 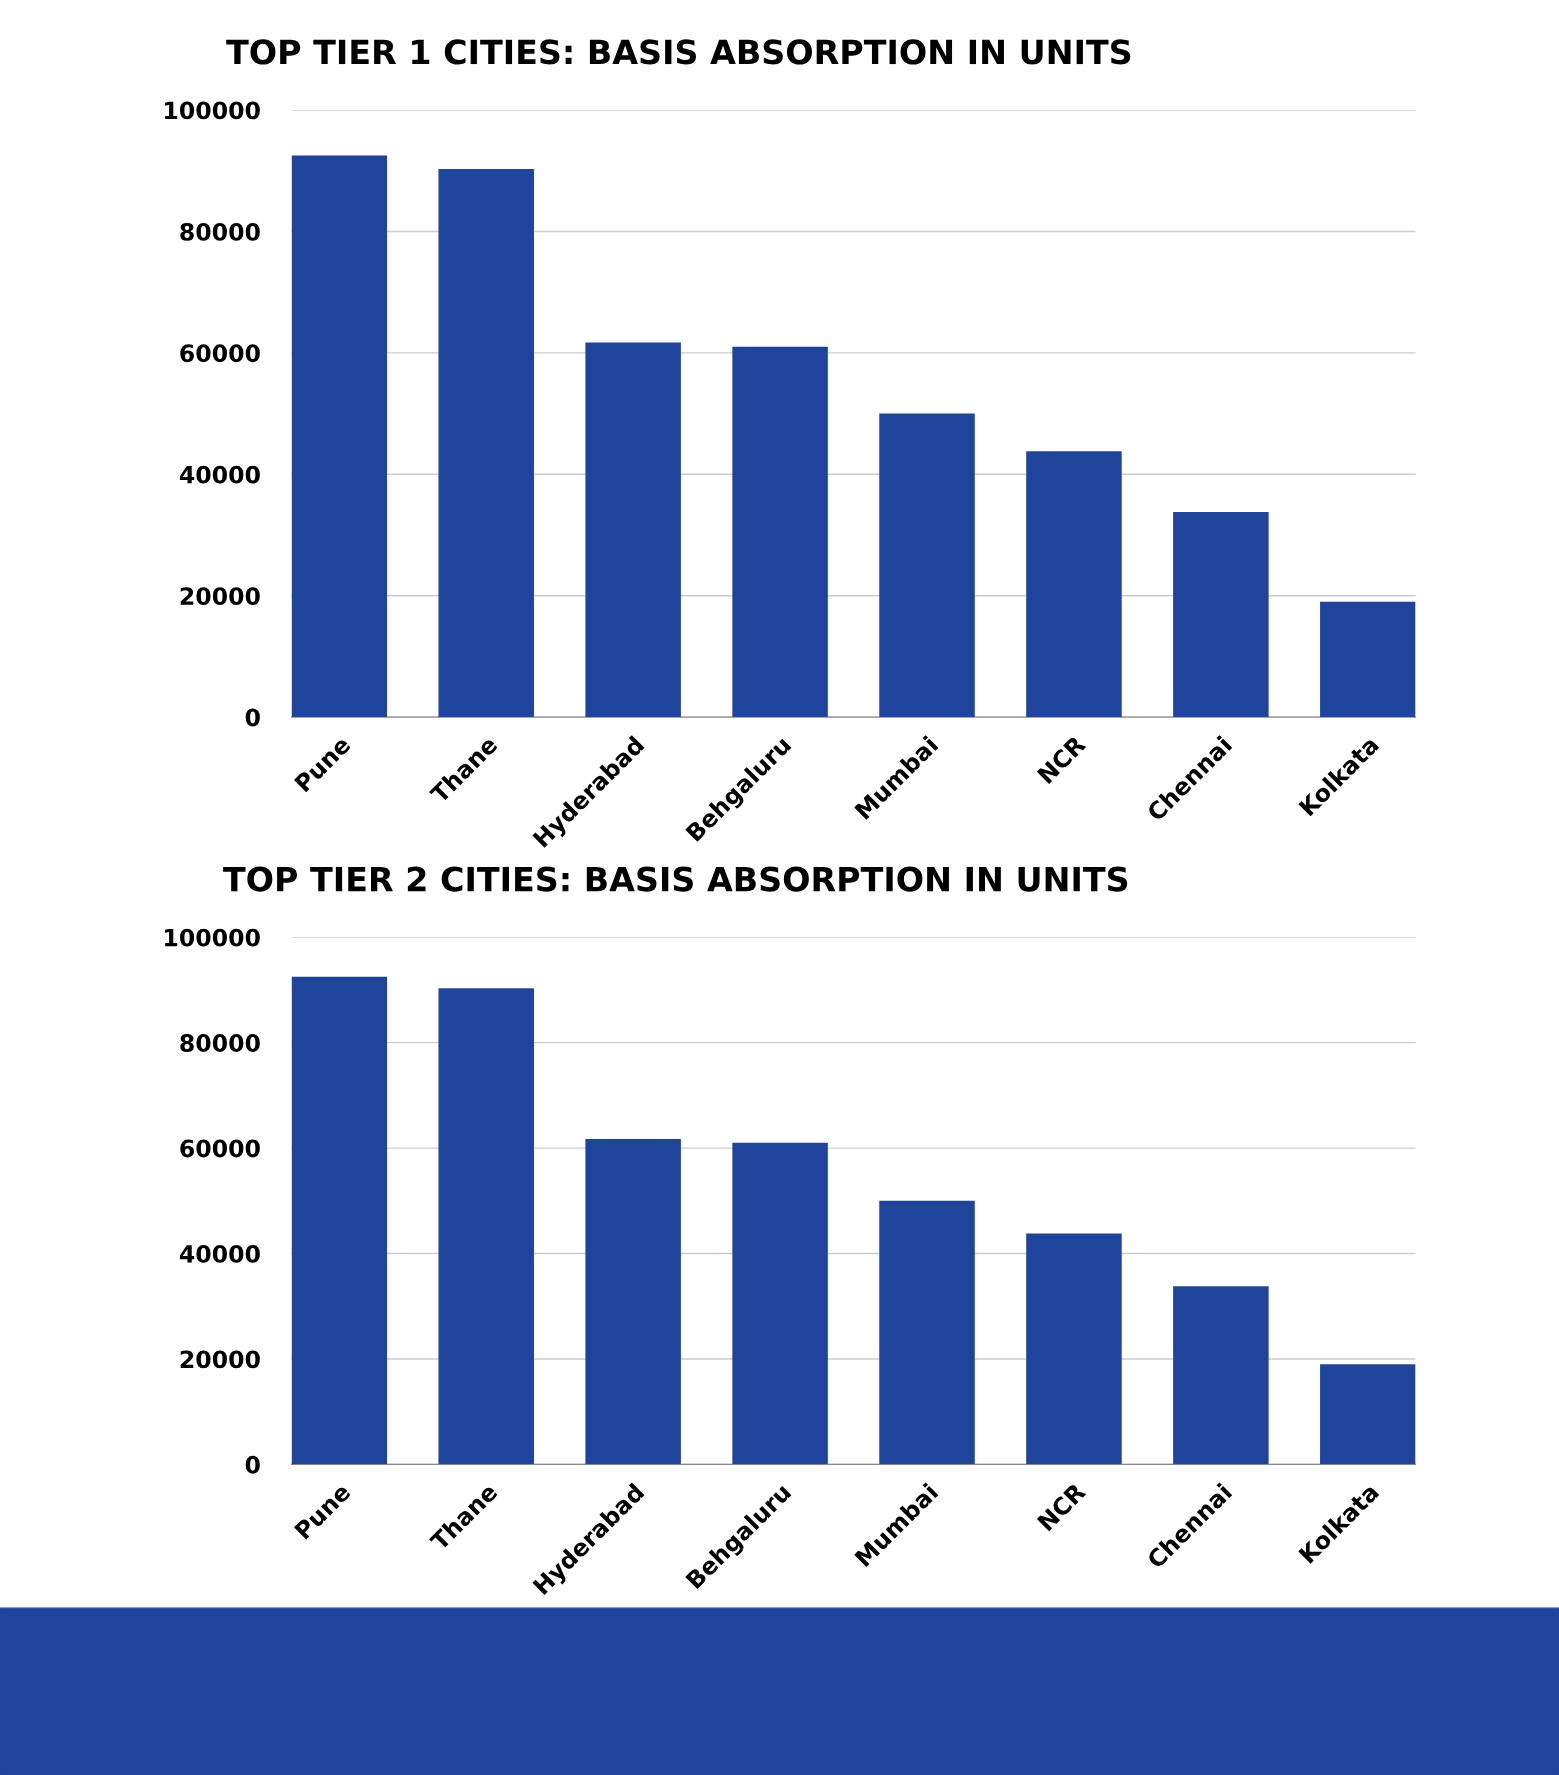 What do you see at coordinates (678, 52) in the screenshot?
I see `chart-title: TOP TIER 1 CITIES: BASIS ABSORPTION IN UNITS` at bounding box center [678, 52].